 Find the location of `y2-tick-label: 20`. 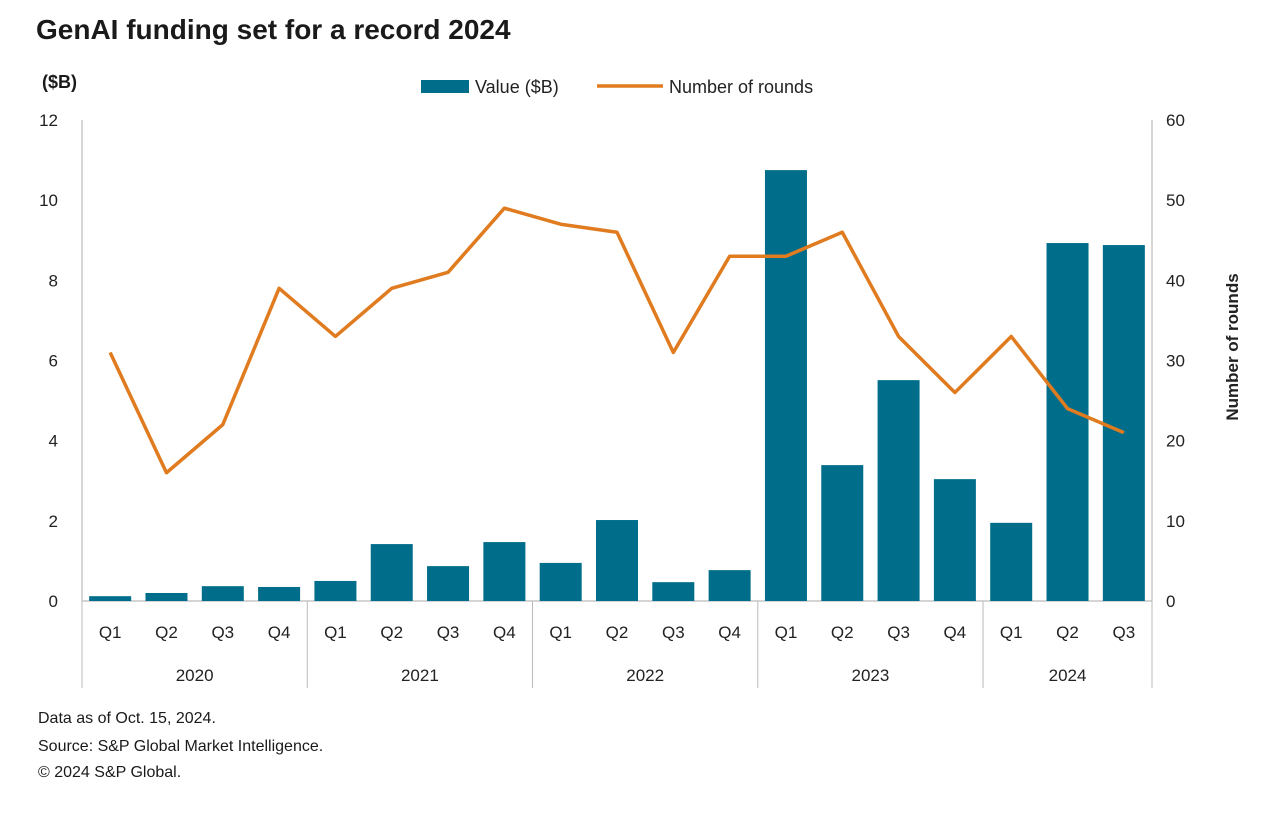

y2-tick-label: 20 is located at coordinates (1175, 441).